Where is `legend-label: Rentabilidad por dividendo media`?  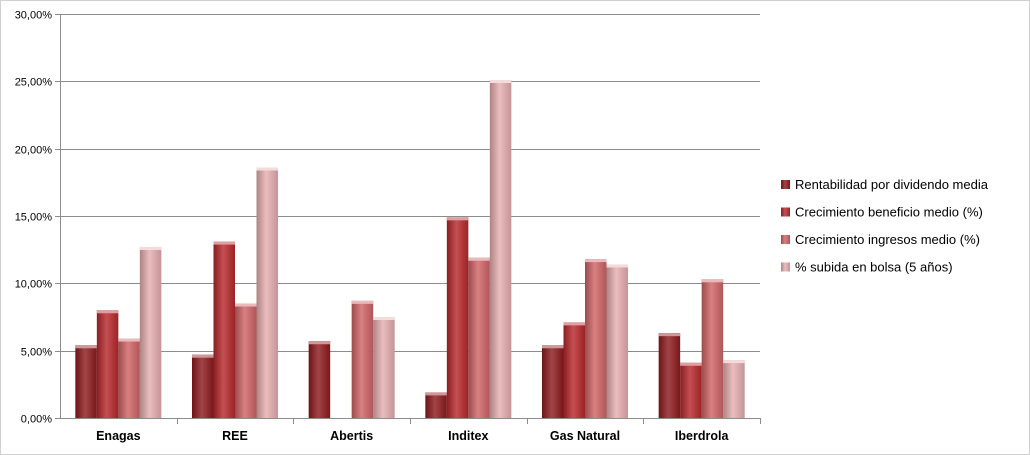 legend-label: Rentabilidad por dividendo media is located at coordinates (892, 184).